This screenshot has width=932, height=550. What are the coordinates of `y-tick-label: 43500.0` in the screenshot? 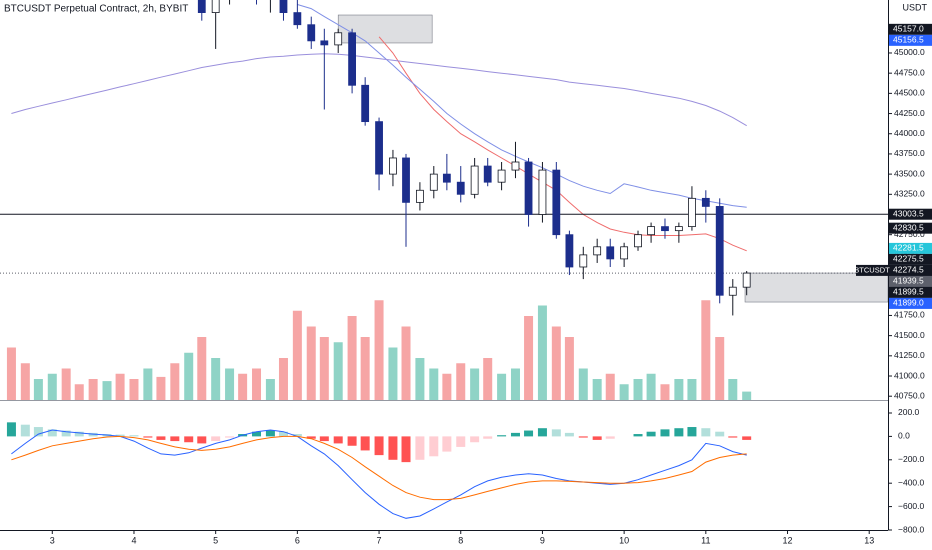 It's located at (909, 173).